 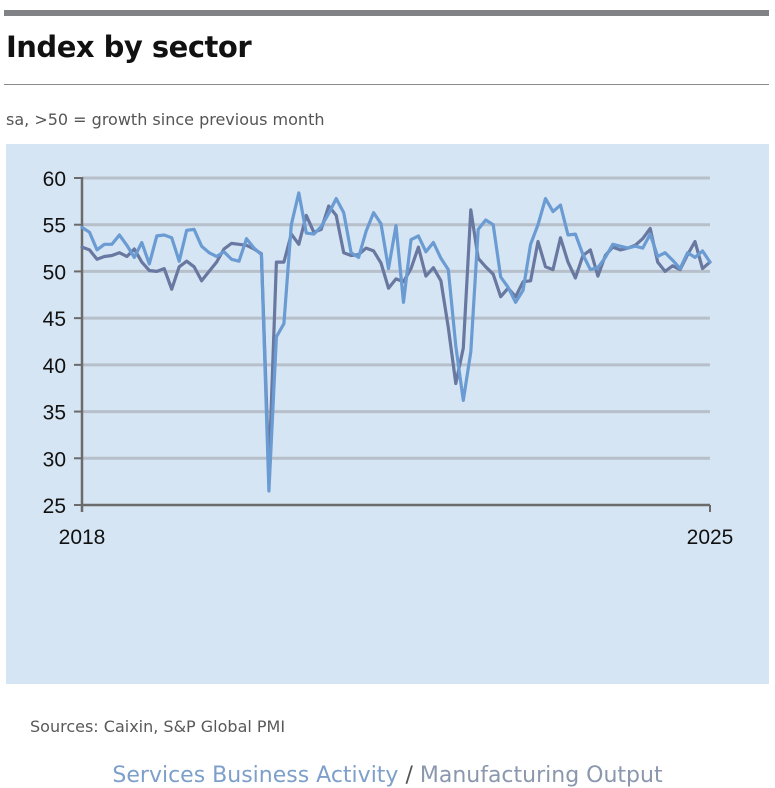 I want to click on y-tick-label: 50, so click(x=54, y=272).